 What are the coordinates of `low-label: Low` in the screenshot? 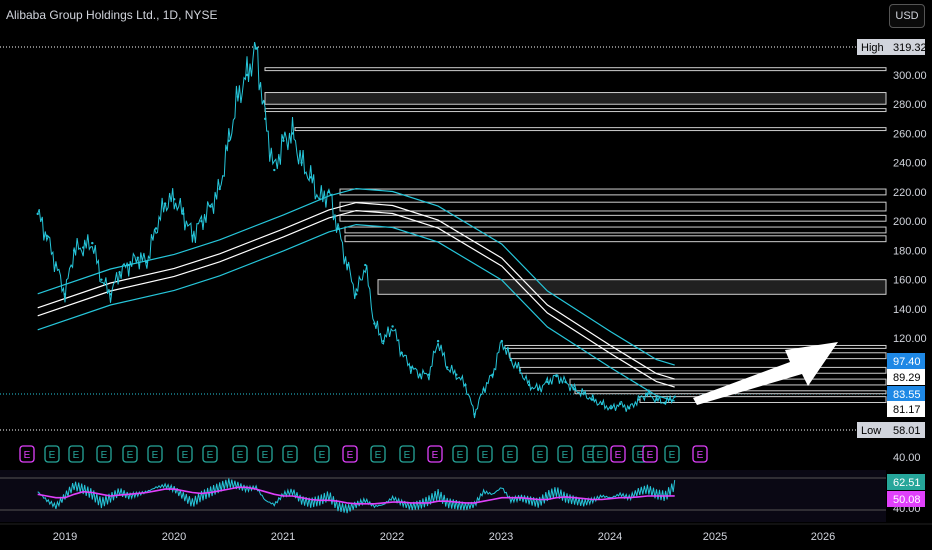 It's located at (871, 431).